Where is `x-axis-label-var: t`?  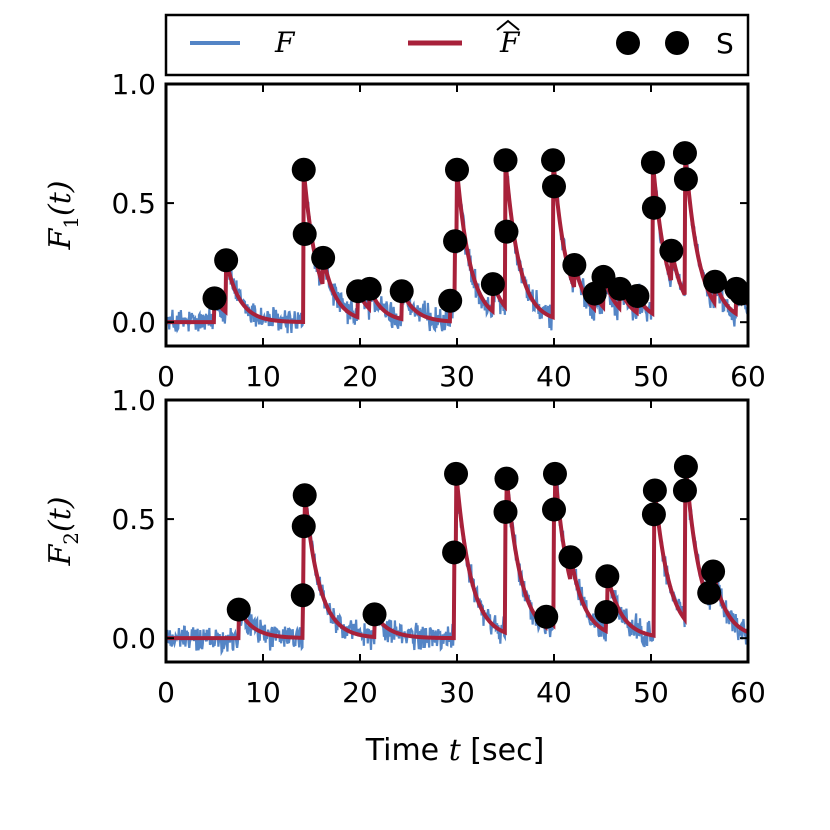
x-axis-label-var: t is located at coordinates (455, 750).